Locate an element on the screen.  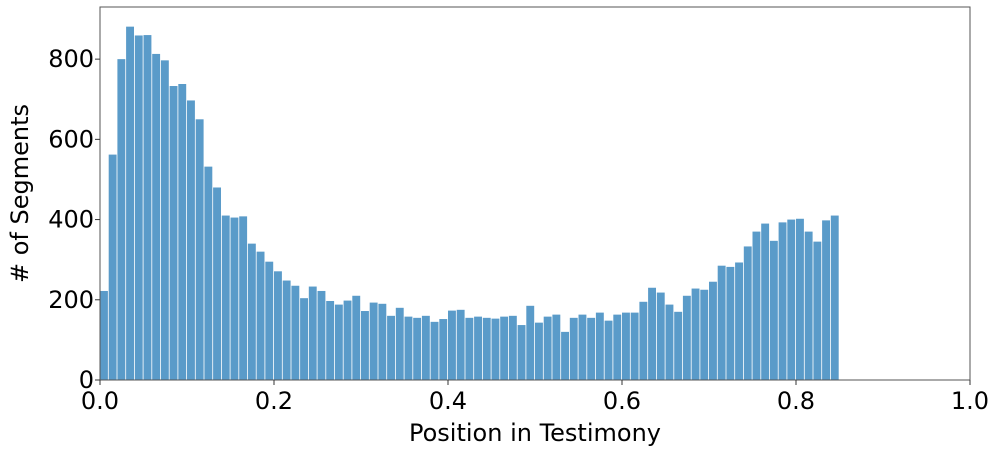
x-tick-label: 0.8 is located at coordinates (796, 401).